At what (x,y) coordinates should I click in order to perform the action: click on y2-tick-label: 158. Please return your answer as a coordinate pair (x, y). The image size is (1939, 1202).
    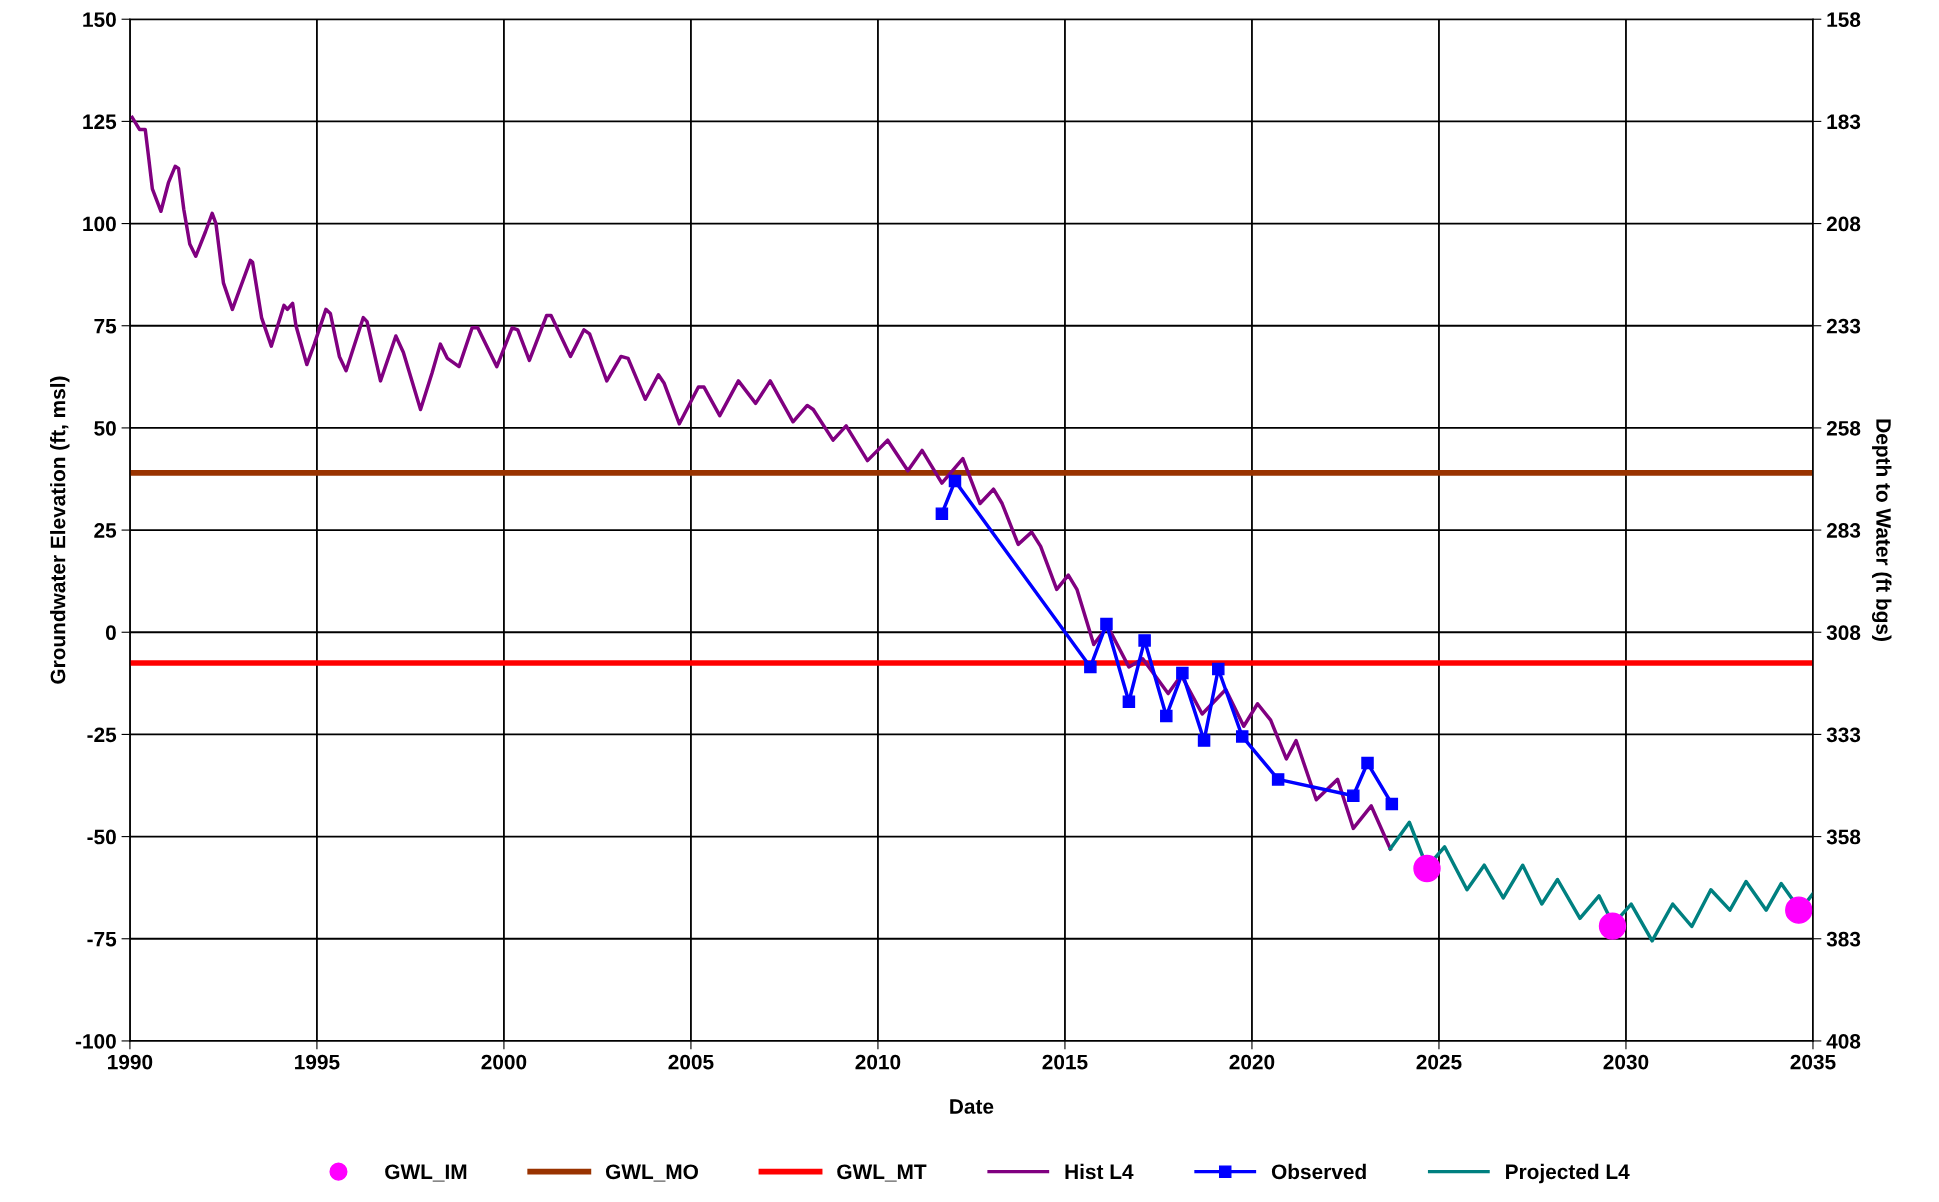
    Looking at the image, I should click on (1844, 19).